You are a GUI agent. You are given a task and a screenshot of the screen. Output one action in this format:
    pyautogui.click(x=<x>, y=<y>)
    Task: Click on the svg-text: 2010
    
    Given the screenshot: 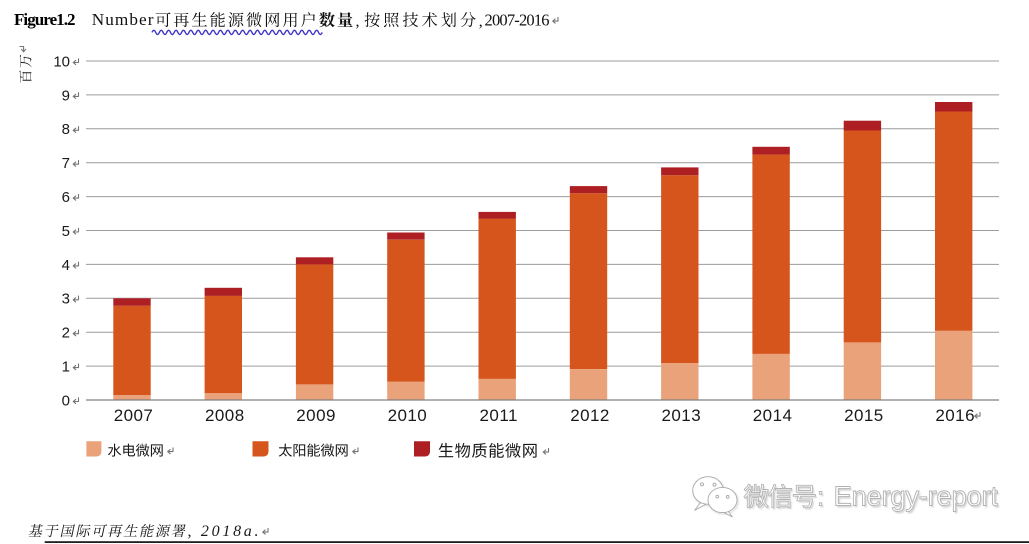 What is the action you would take?
    pyautogui.click(x=408, y=415)
    